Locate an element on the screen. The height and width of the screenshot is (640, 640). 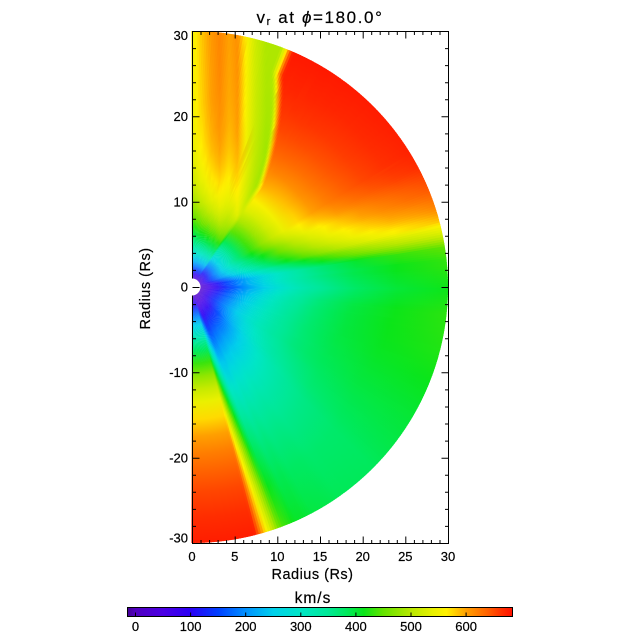
svg-text: 15 is located at coordinates (320, 556).